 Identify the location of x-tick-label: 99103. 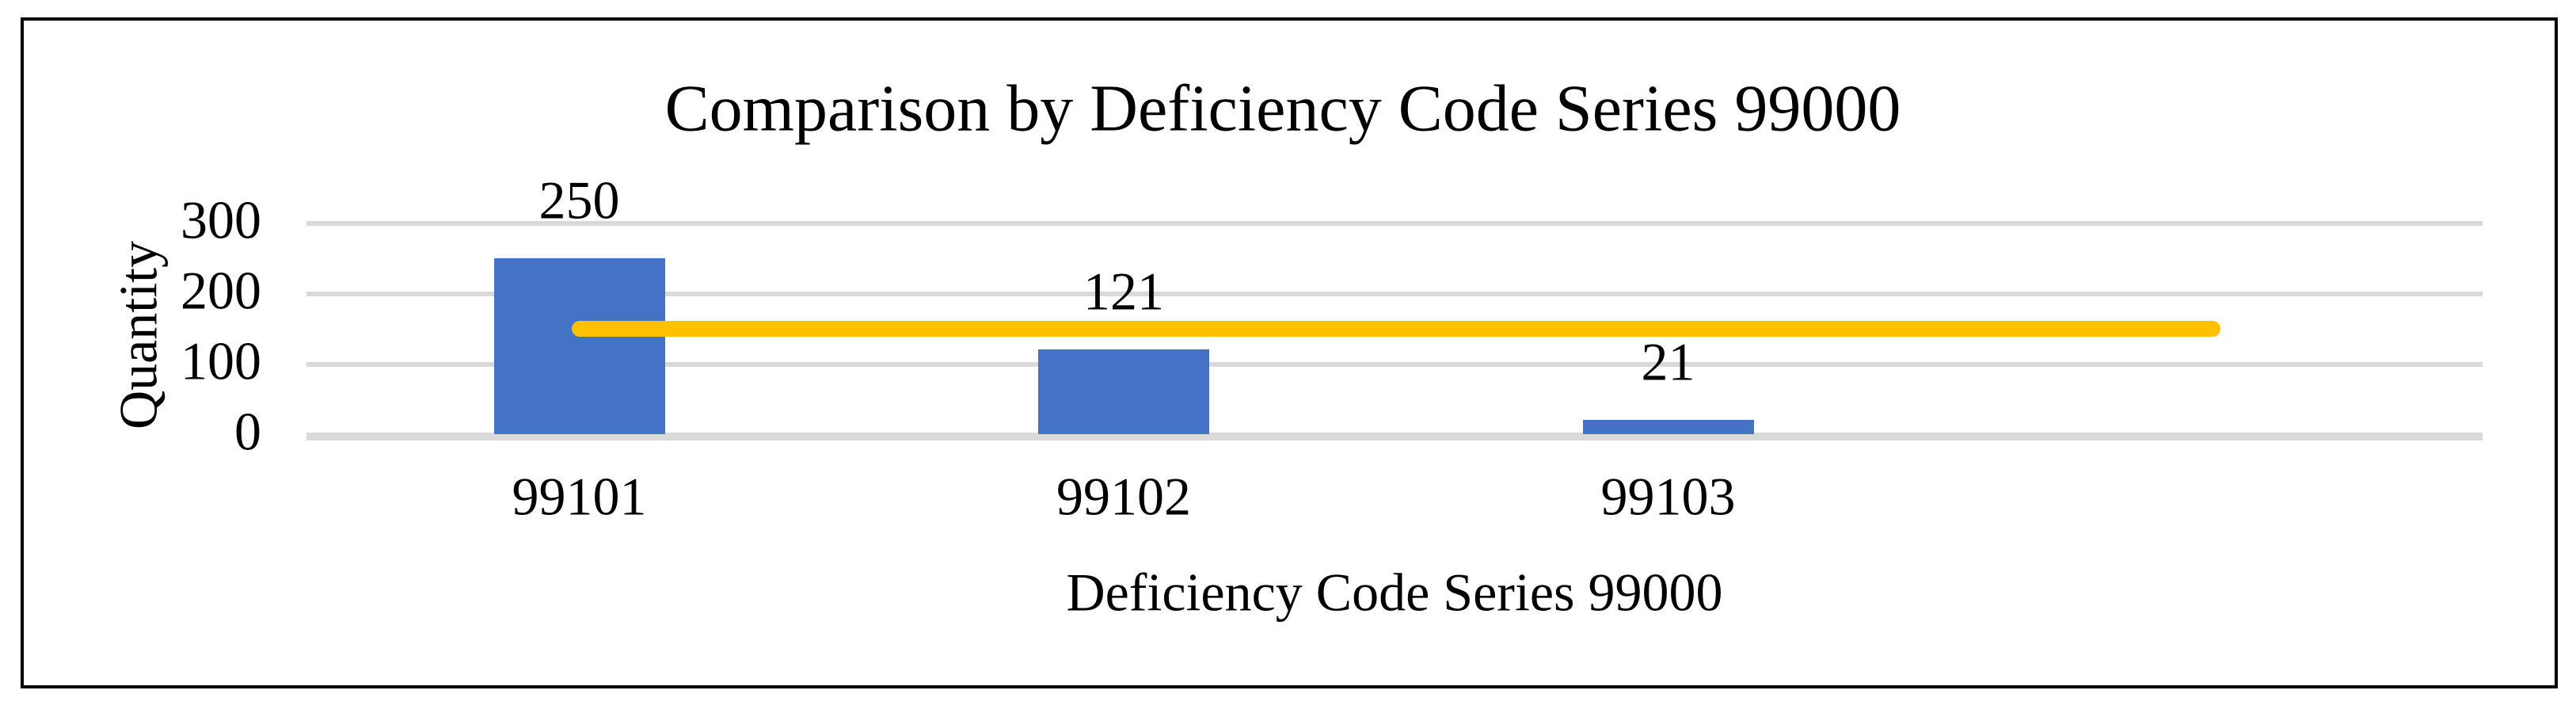
(1668, 497).